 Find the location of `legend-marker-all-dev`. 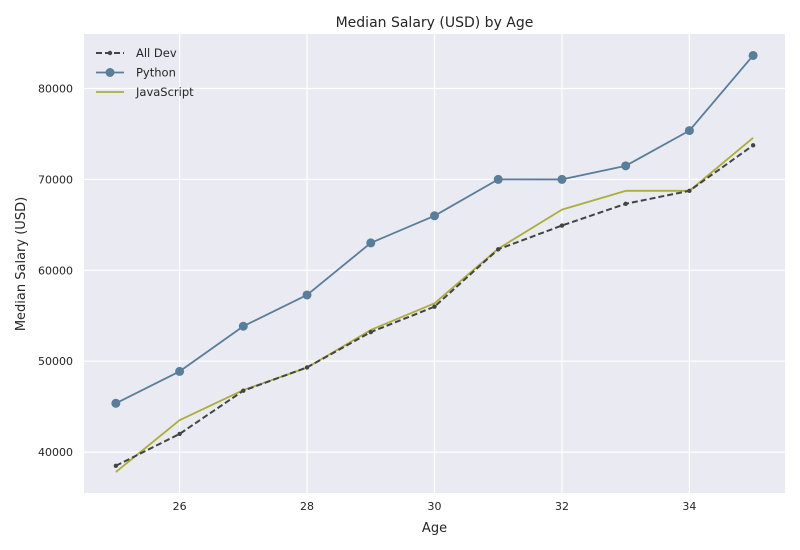

legend-marker-all-dev is located at coordinates (110, 53).